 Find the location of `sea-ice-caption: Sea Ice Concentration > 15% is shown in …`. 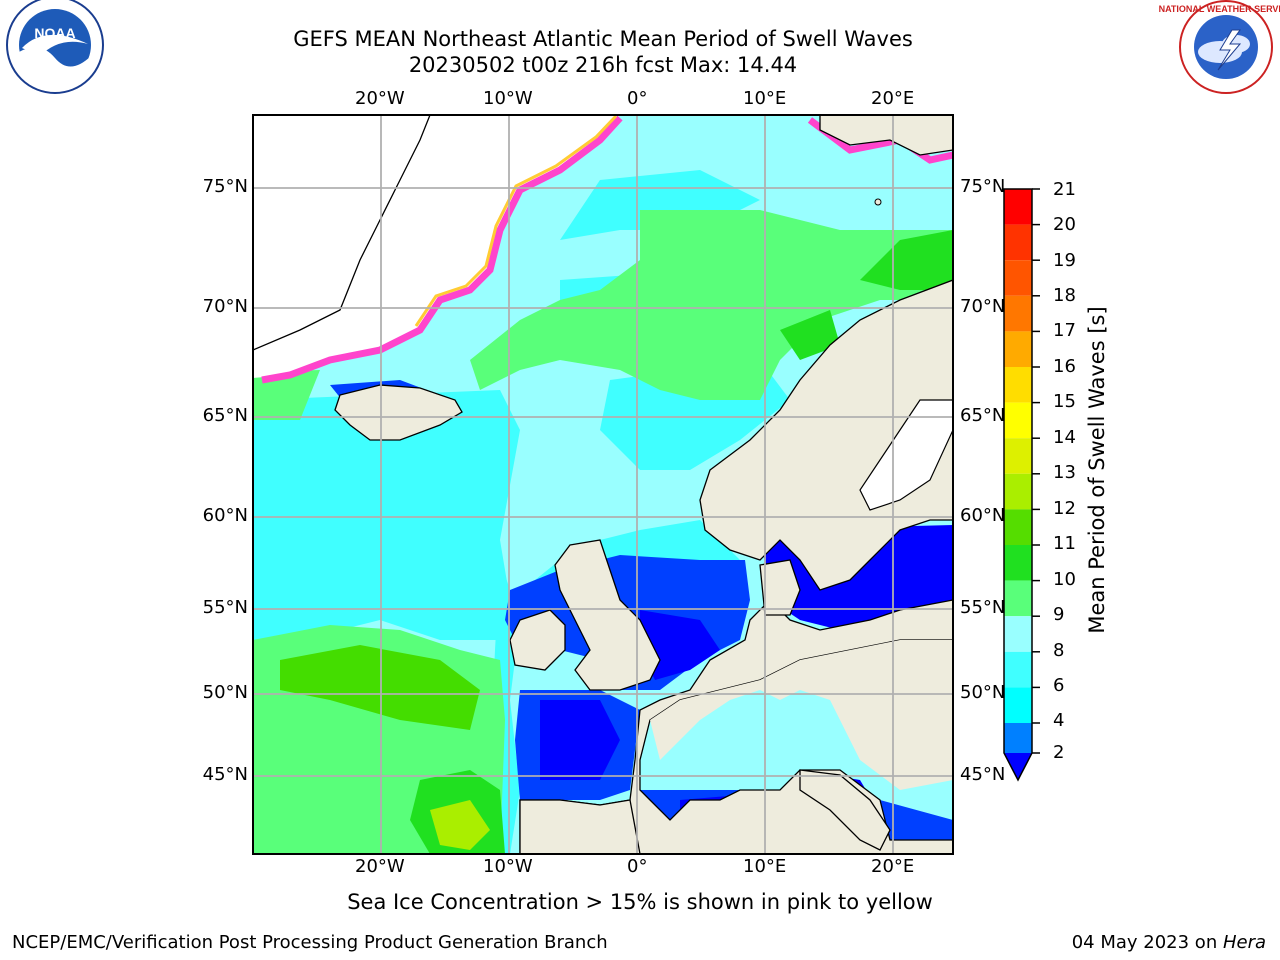

sea-ice-caption: Sea Ice Concentration > 15% is shown in … is located at coordinates (640, 902).